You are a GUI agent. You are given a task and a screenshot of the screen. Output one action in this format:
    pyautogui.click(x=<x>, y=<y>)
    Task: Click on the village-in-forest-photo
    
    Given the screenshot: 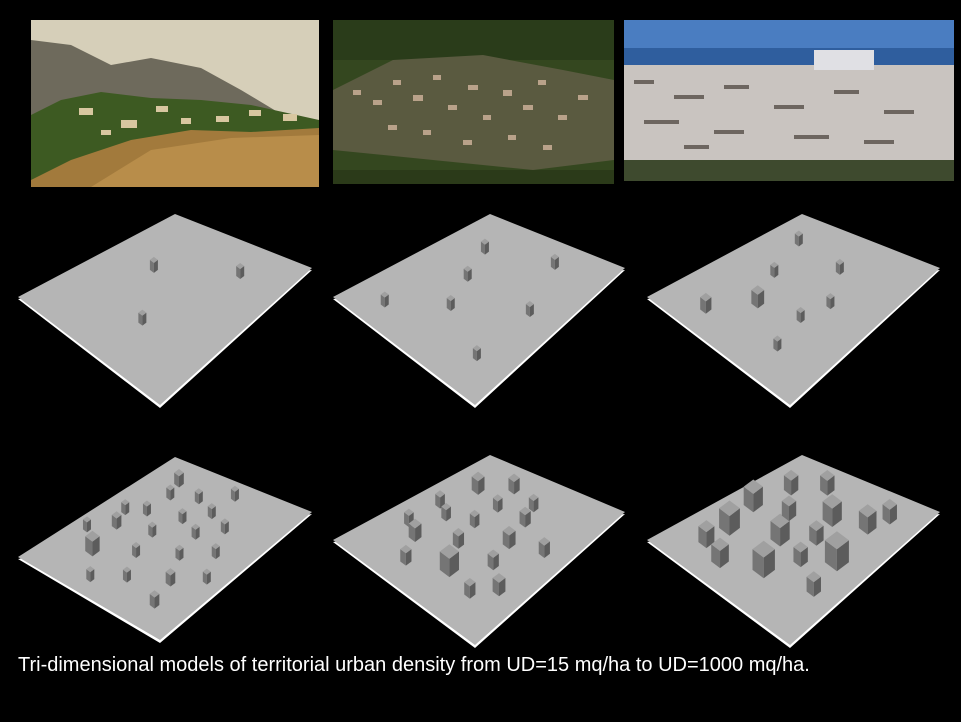 What is the action you would take?
    pyautogui.click(x=473, y=102)
    